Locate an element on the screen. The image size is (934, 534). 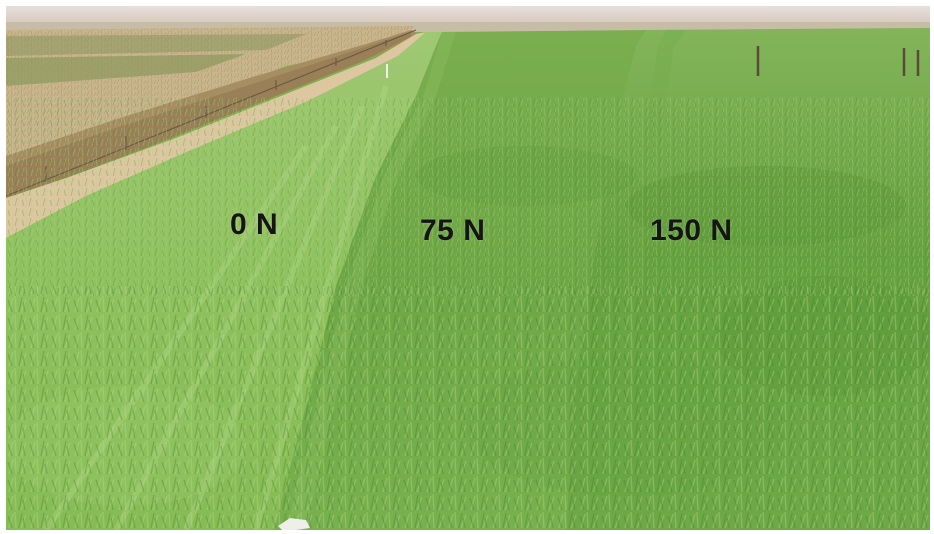
plot-label-0n: 0 N is located at coordinates (254, 224).